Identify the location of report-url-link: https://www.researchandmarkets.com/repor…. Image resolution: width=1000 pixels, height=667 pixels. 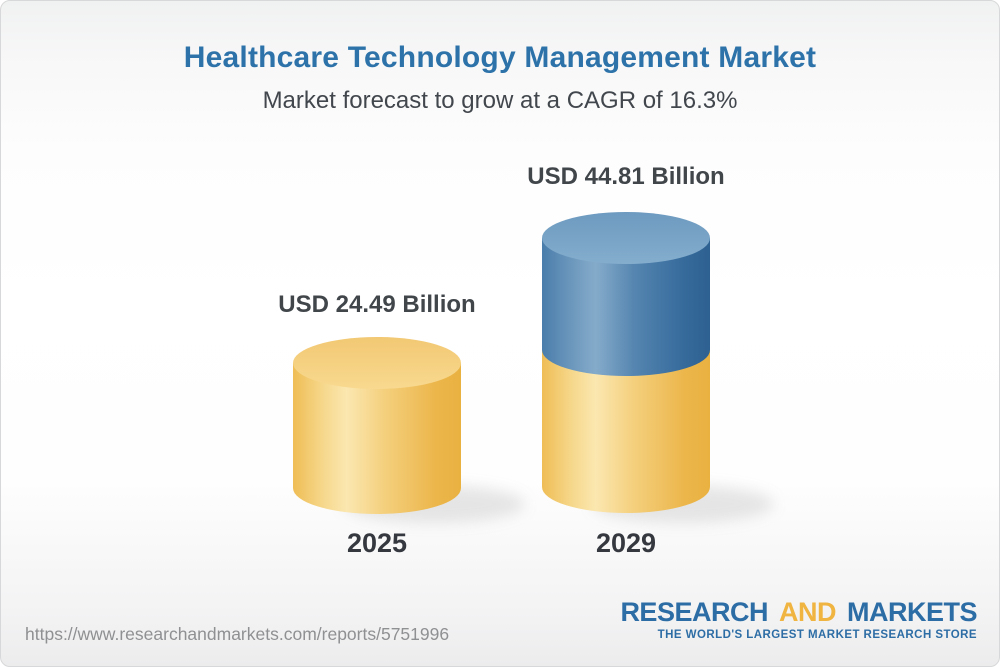
(237, 634).